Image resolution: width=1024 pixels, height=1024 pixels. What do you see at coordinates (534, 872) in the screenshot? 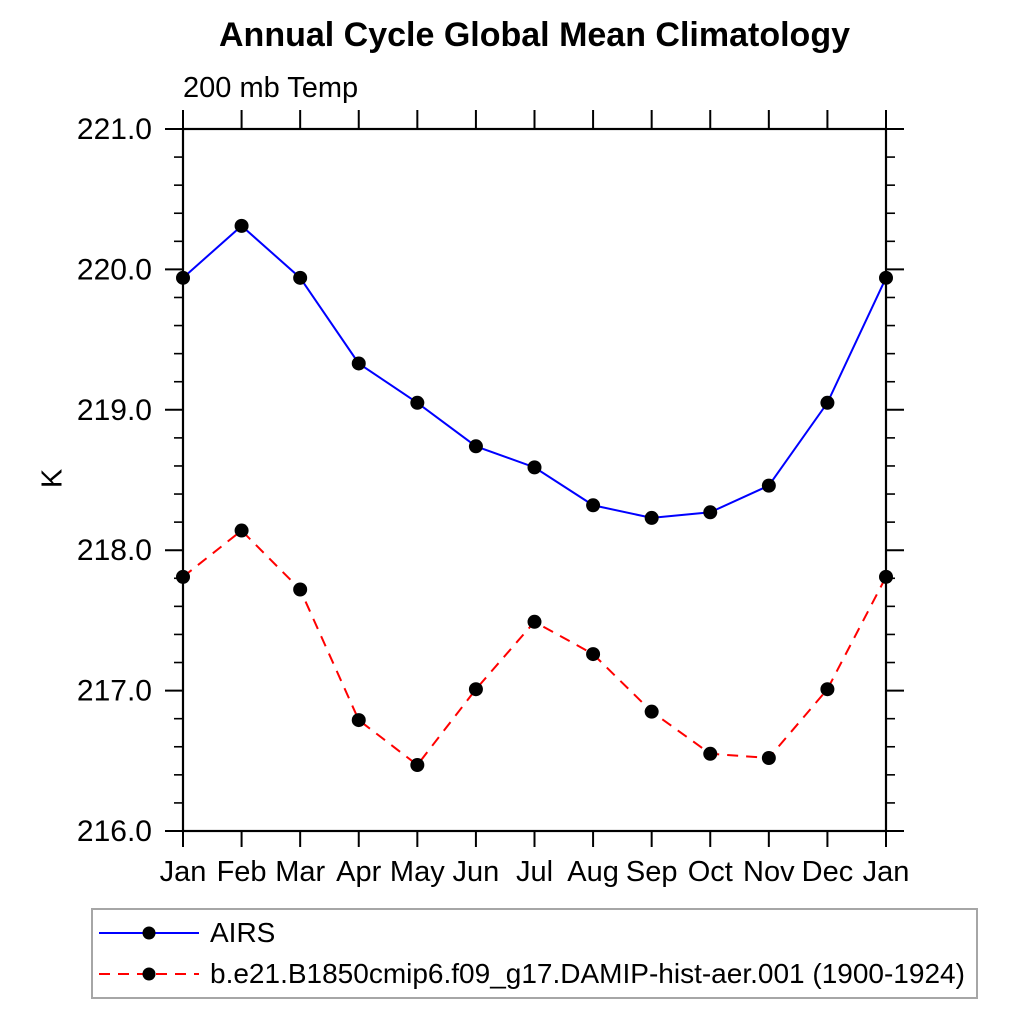
I see `x-tick-label: Jul` at bounding box center [534, 872].